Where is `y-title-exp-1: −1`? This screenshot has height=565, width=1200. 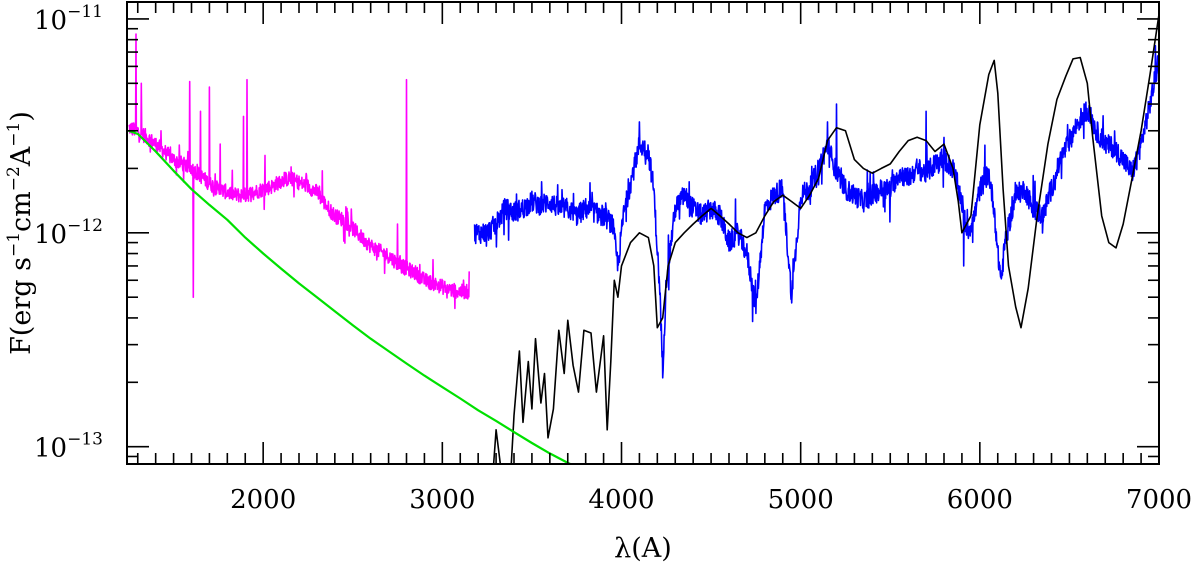
y-title-exp-1: −1 is located at coordinates (14, 244).